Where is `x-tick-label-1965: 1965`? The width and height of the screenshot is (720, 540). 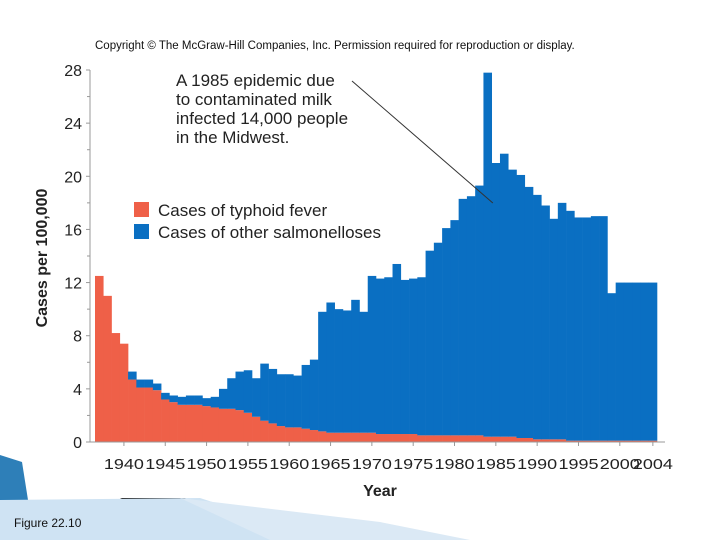 x-tick-label-1965: 1965 is located at coordinates (331, 464).